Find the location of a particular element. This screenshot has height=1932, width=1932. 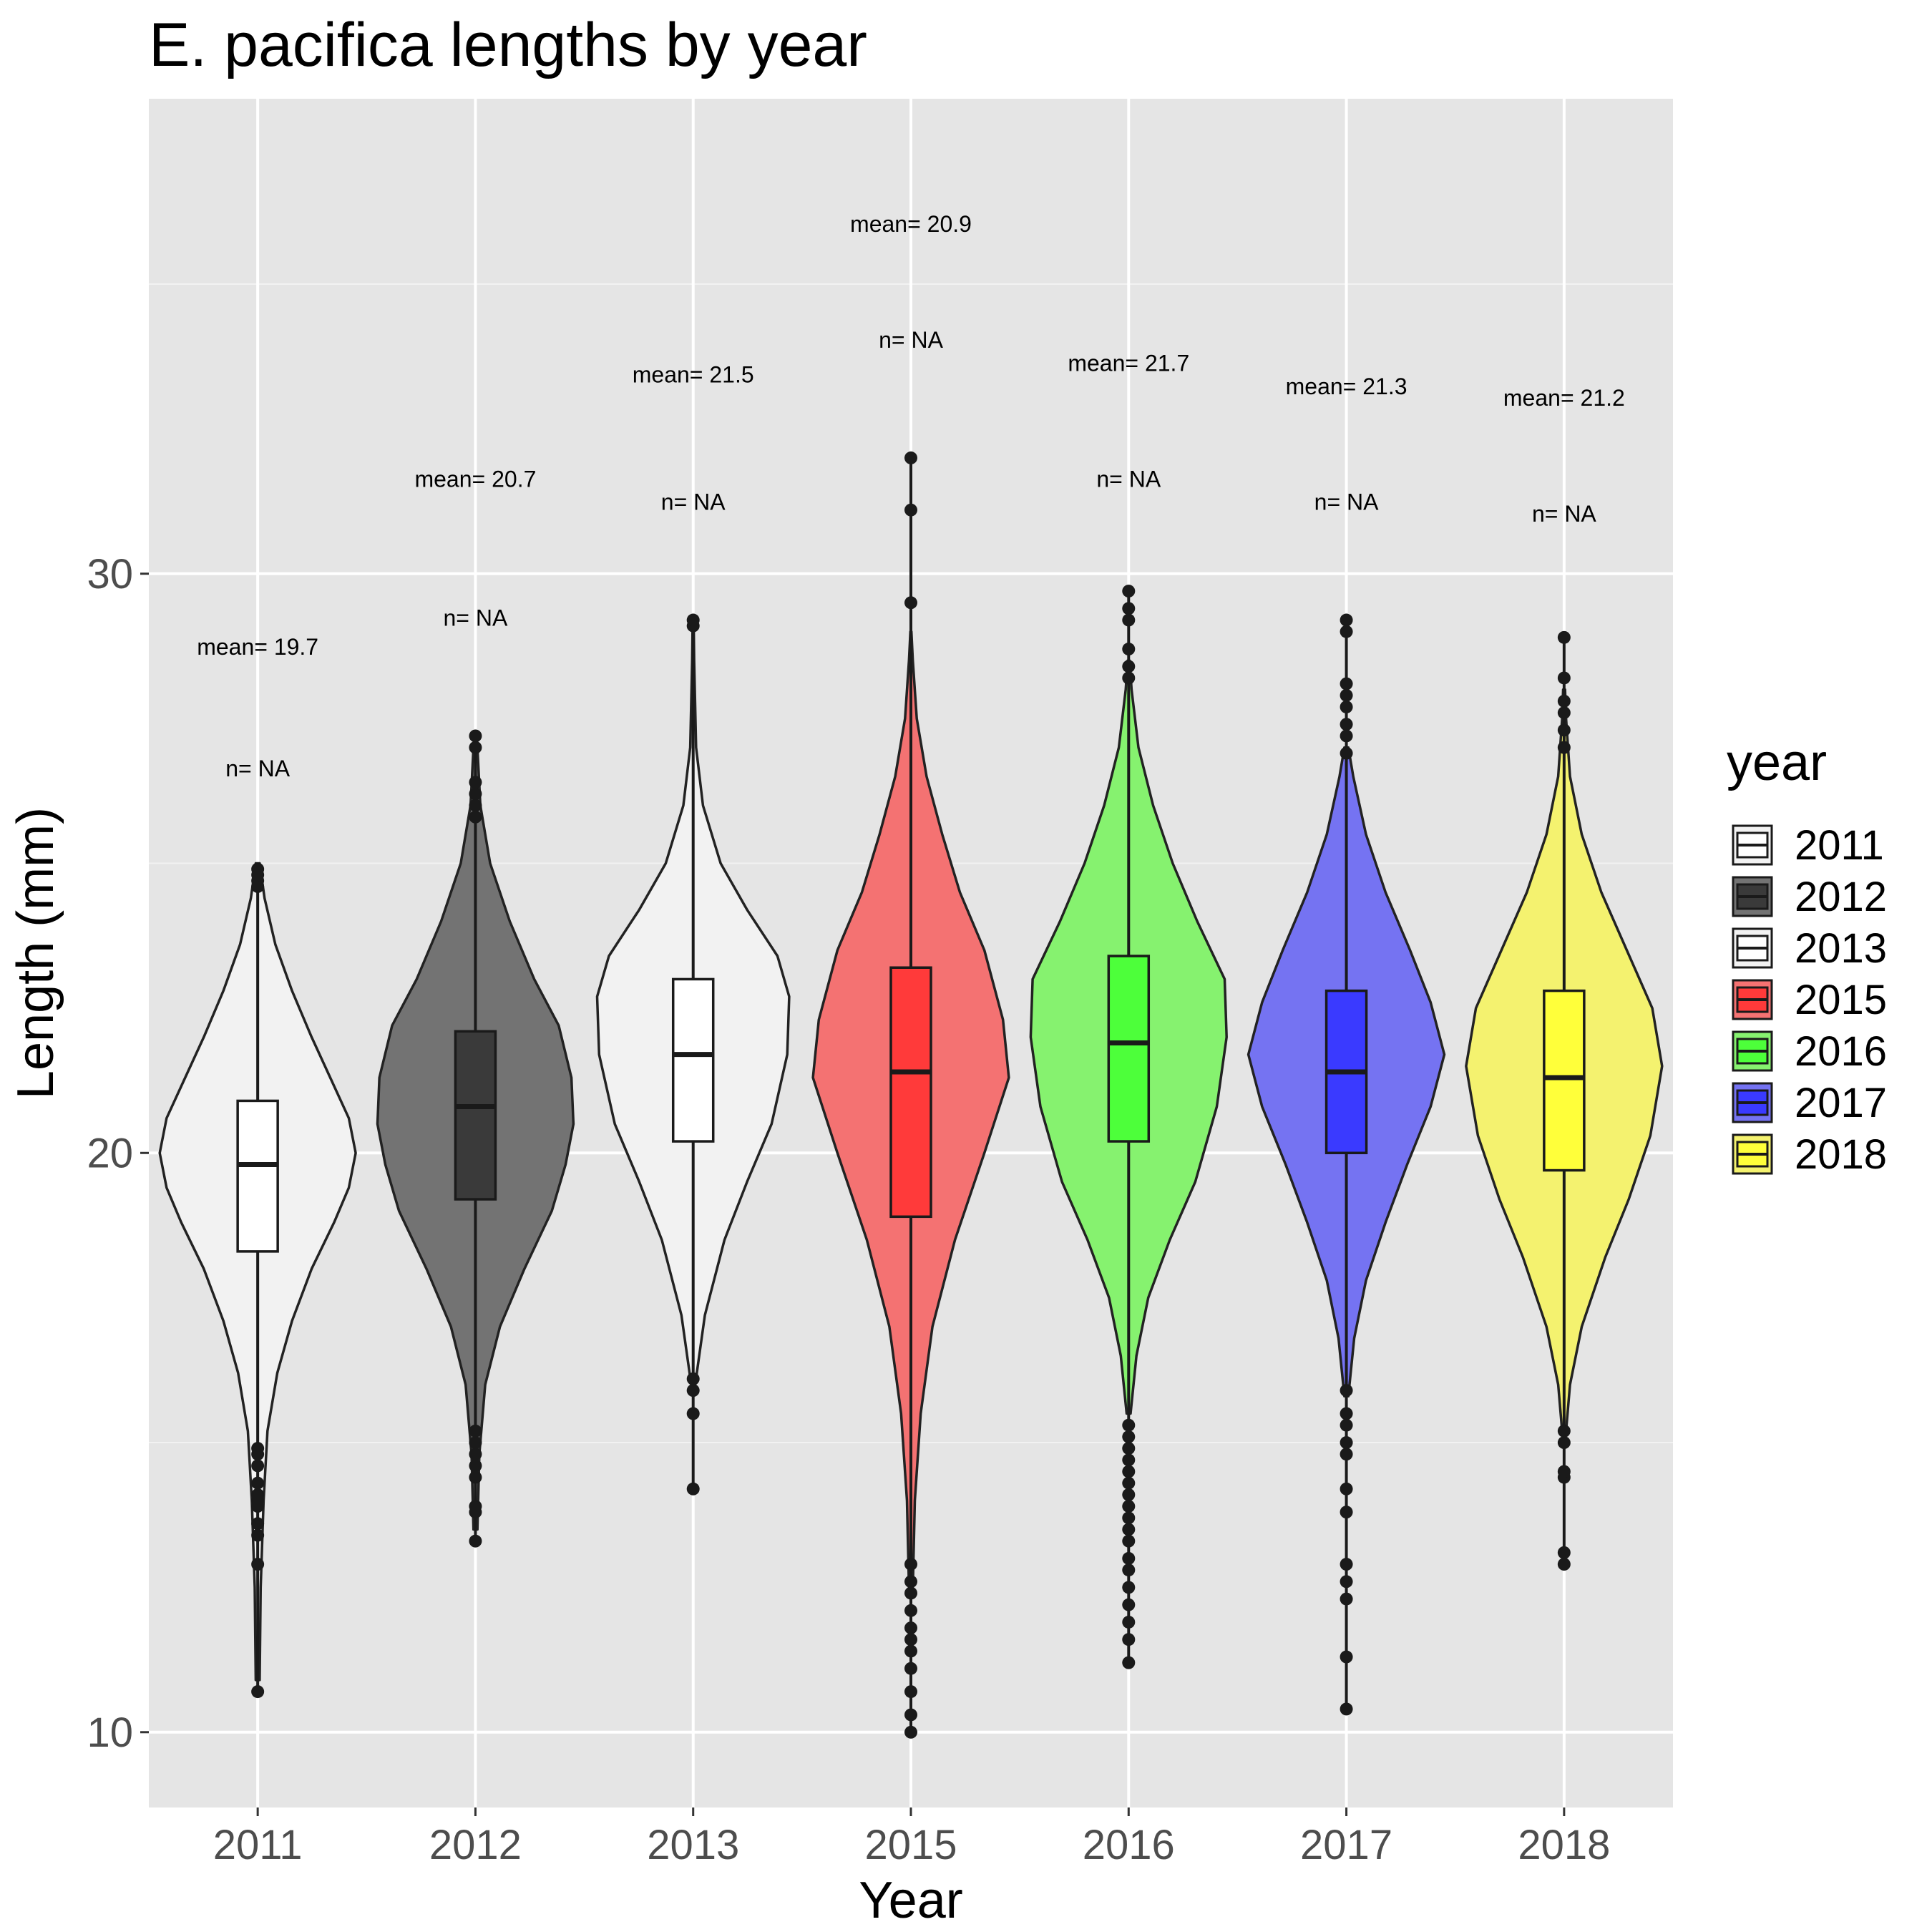

legend-label-2013: 2013 is located at coordinates (1841, 948).